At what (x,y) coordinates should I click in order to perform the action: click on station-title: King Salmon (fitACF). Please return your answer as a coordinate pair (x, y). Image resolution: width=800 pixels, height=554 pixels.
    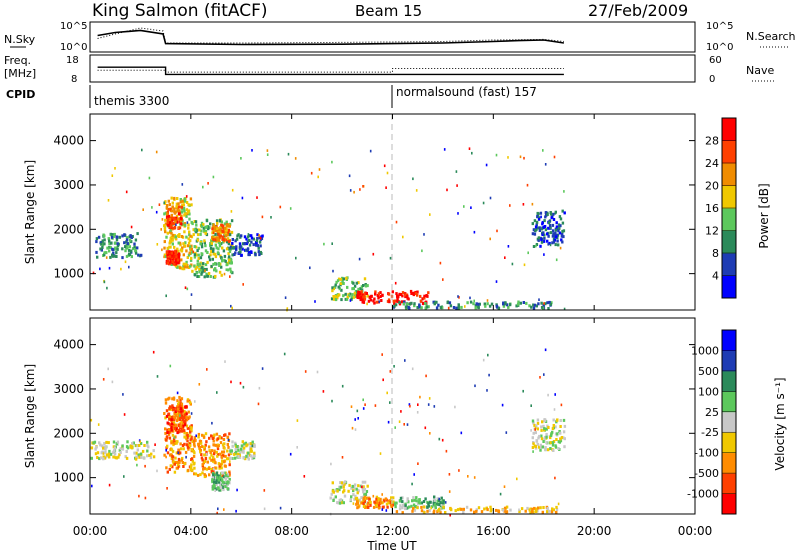
    Looking at the image, I should click on (180, 11).